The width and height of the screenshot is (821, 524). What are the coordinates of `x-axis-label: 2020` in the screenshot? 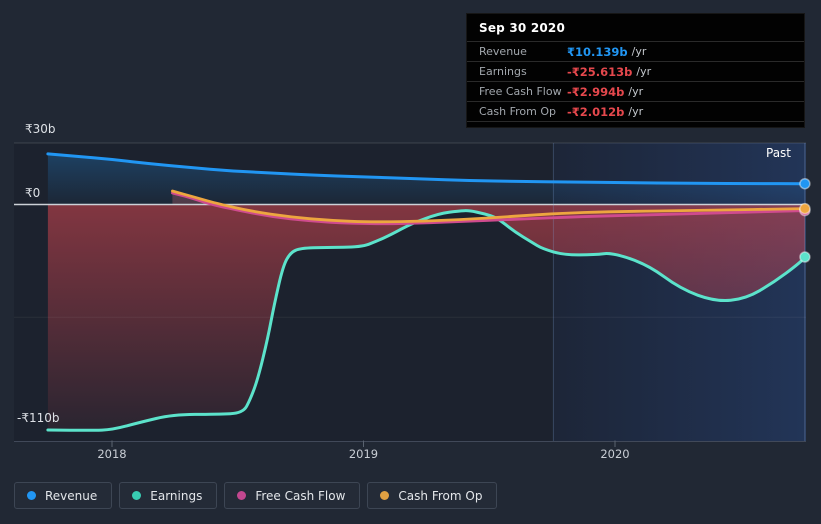 It's located at (615, 454).